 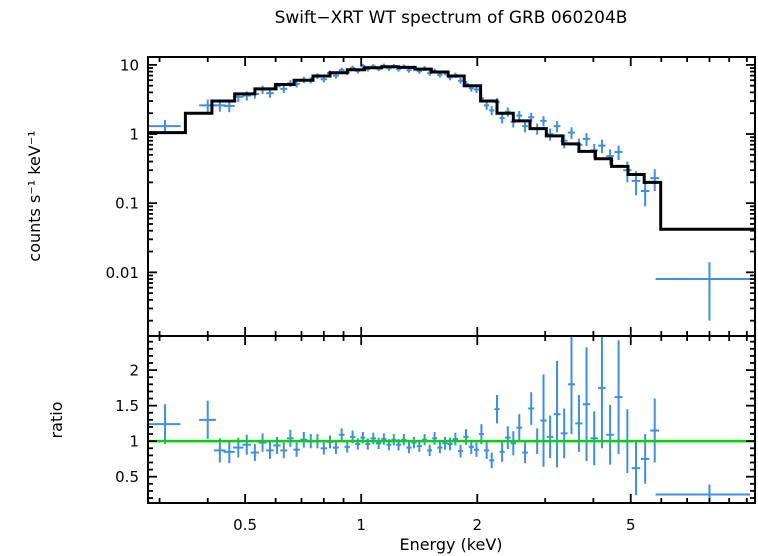 I want to click on y-tick-label-ratio: 2, so click(x=134, y=371).